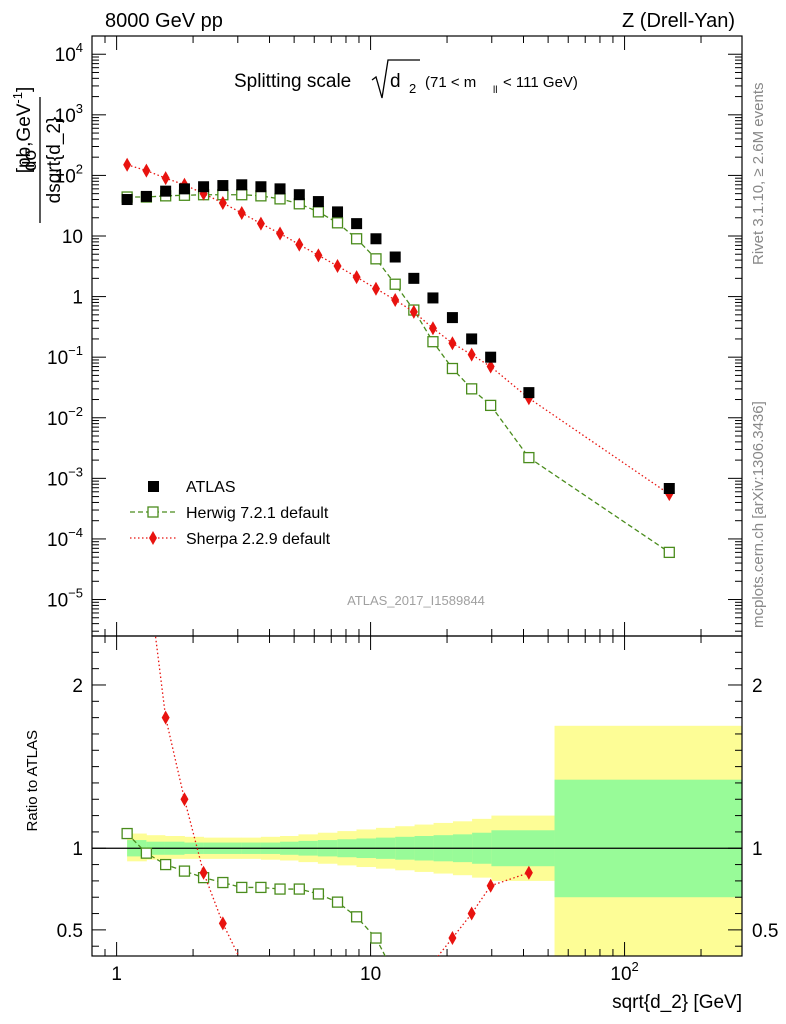  I want to click on ratio-y-tick-label-right-0: 2, so click(757, 686).